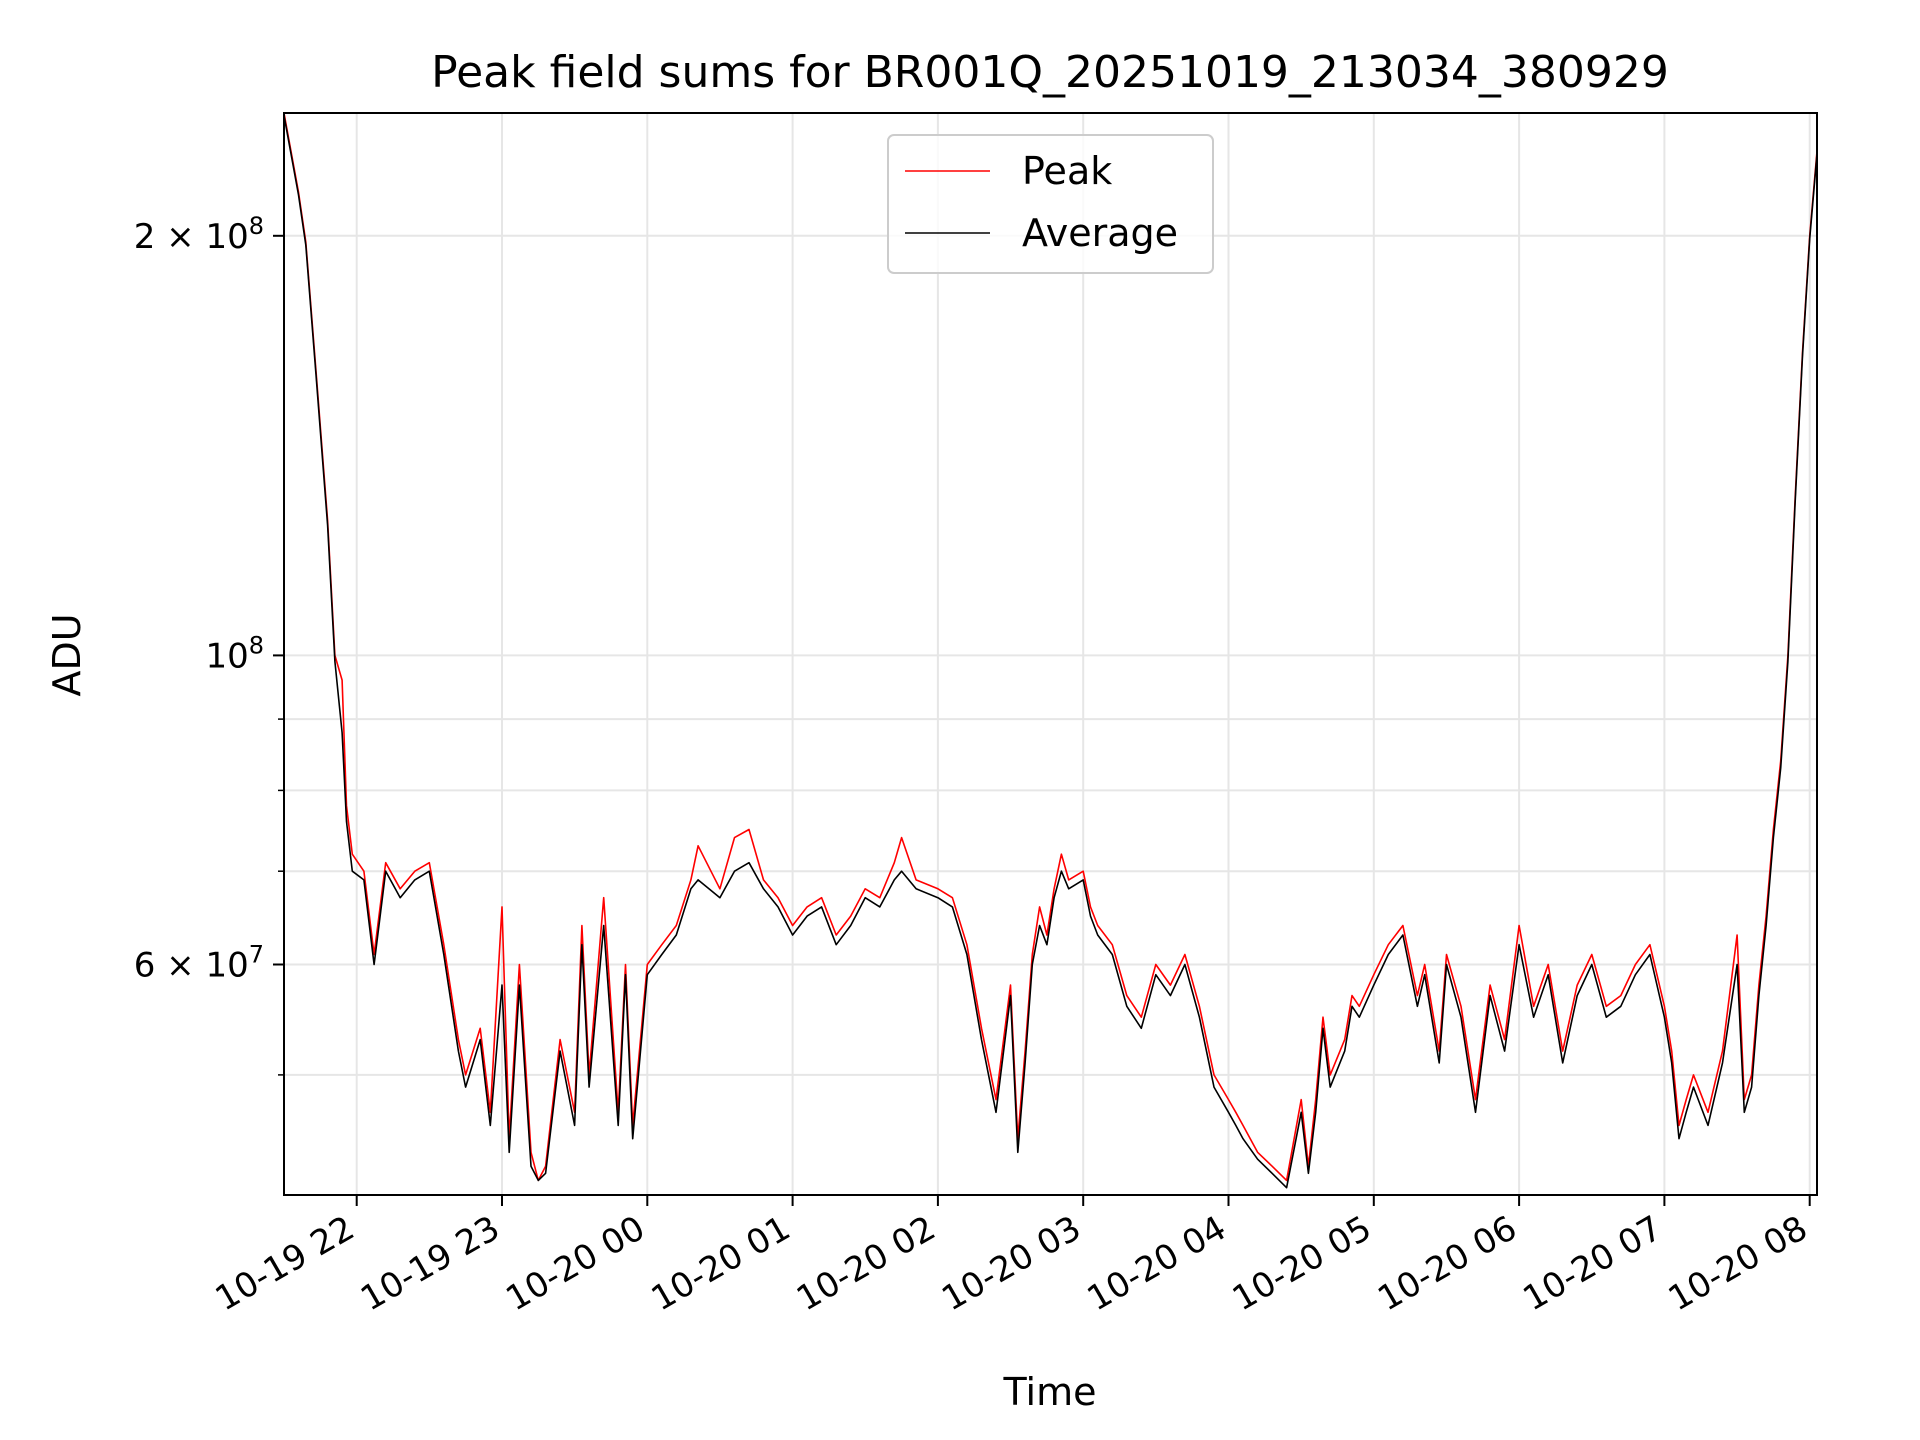 Image resolution: width=1920 pixels, height=1440 pixels. What do you see at coordinates (199, 963) in the screenshot?
I see `y-tick-label: 6 × 107` at bounding box center [199, 963].